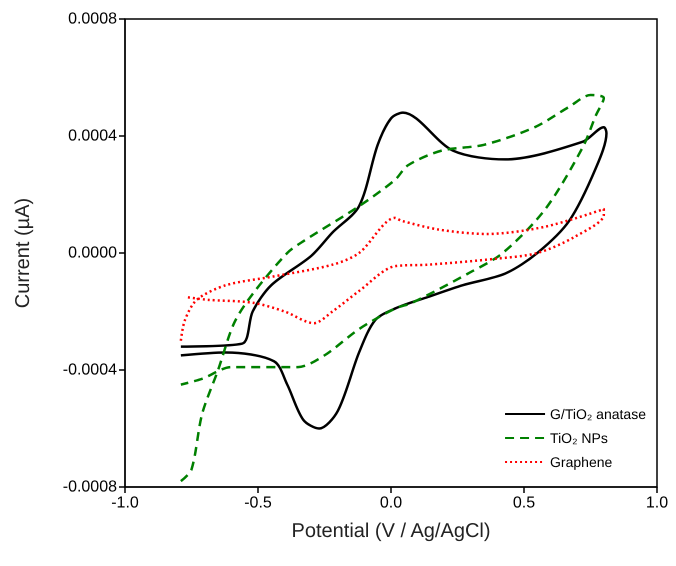  What do you see at coordinates (93, 253) in the screenshot?
I see `y-tick-label: 0.0000` at bounding box center [93, 253].